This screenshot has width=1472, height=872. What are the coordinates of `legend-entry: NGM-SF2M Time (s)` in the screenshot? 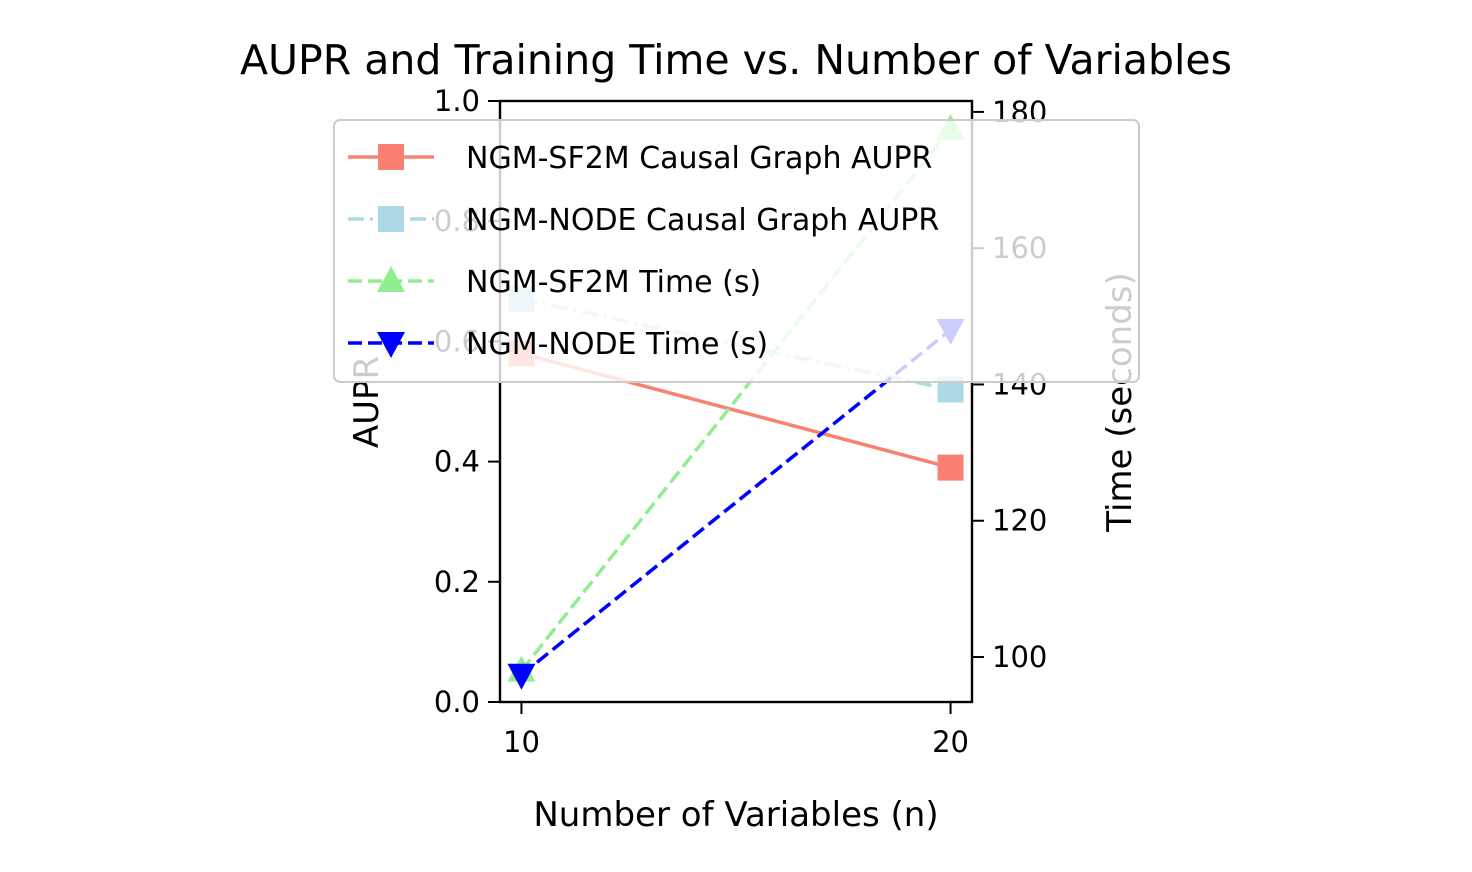 It's located at (554, 282).